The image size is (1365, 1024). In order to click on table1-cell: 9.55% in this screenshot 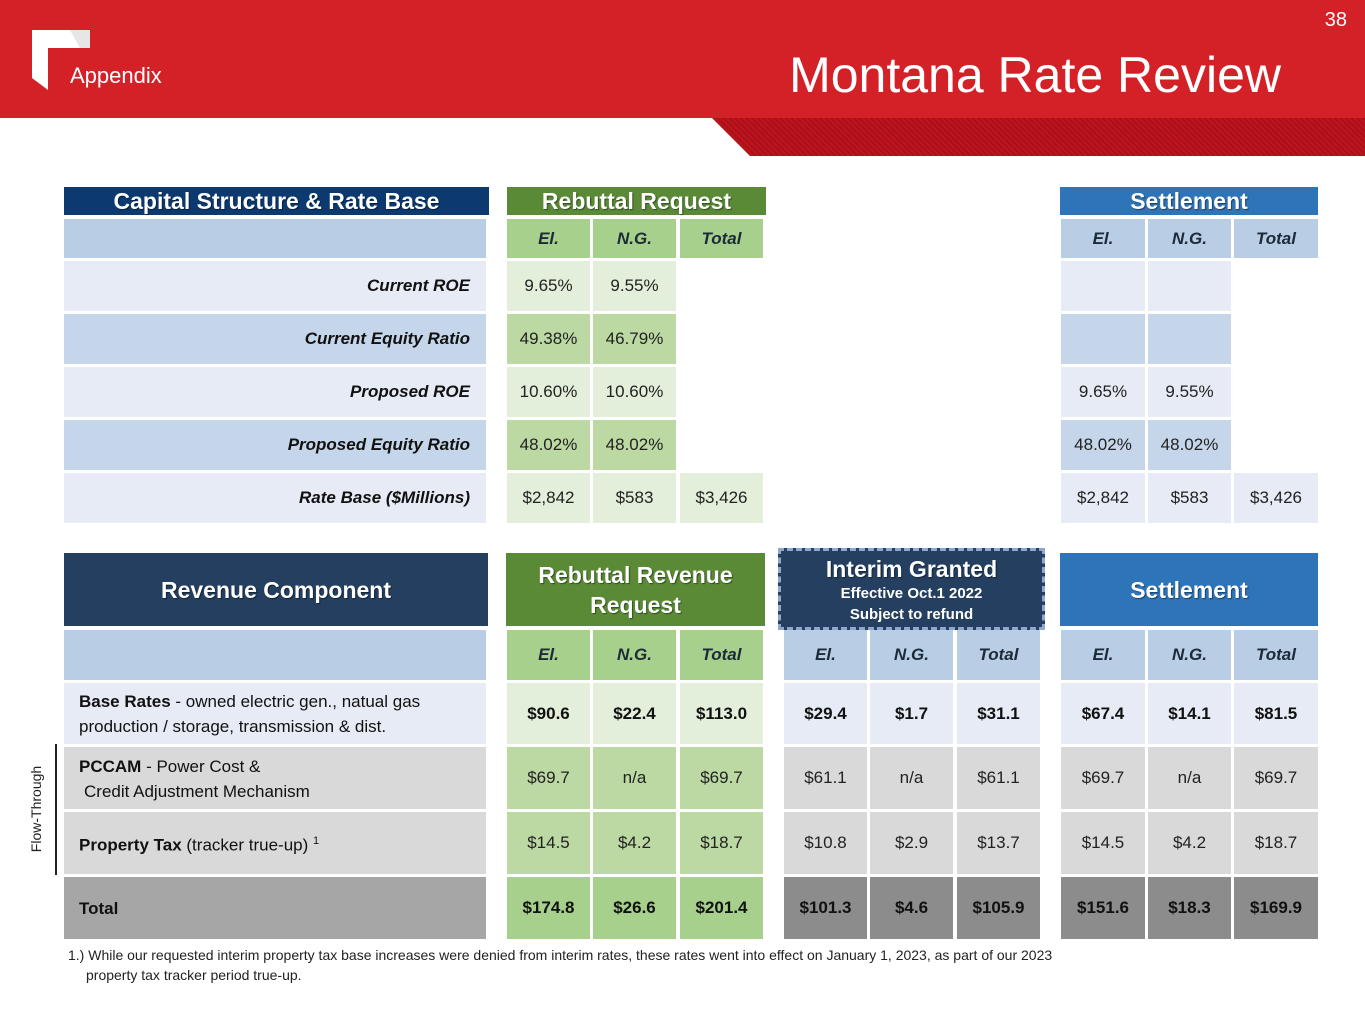, I will do `click(634, 286)`.